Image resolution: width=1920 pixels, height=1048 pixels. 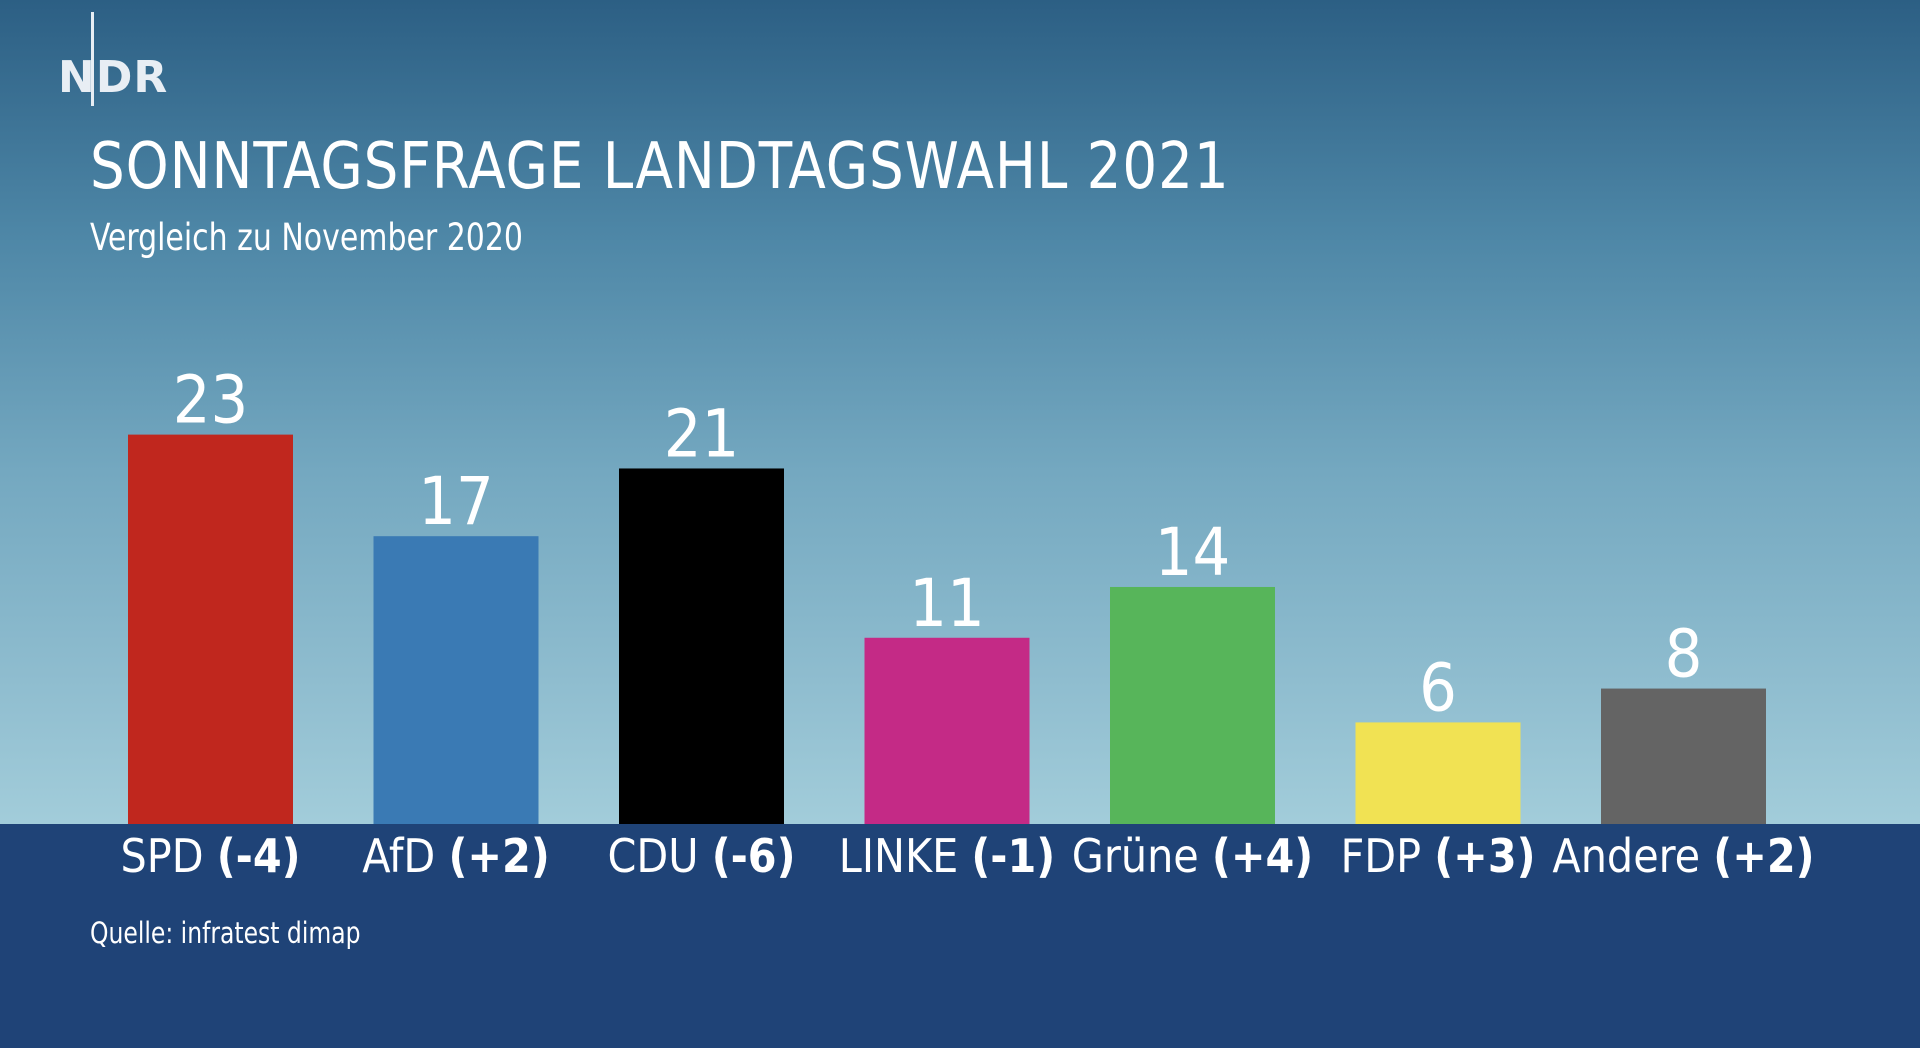 What do you see at coordinates (211, 400) in the screenshot?
I see `value-label-spd: 23` at bounding box center [211, 400].